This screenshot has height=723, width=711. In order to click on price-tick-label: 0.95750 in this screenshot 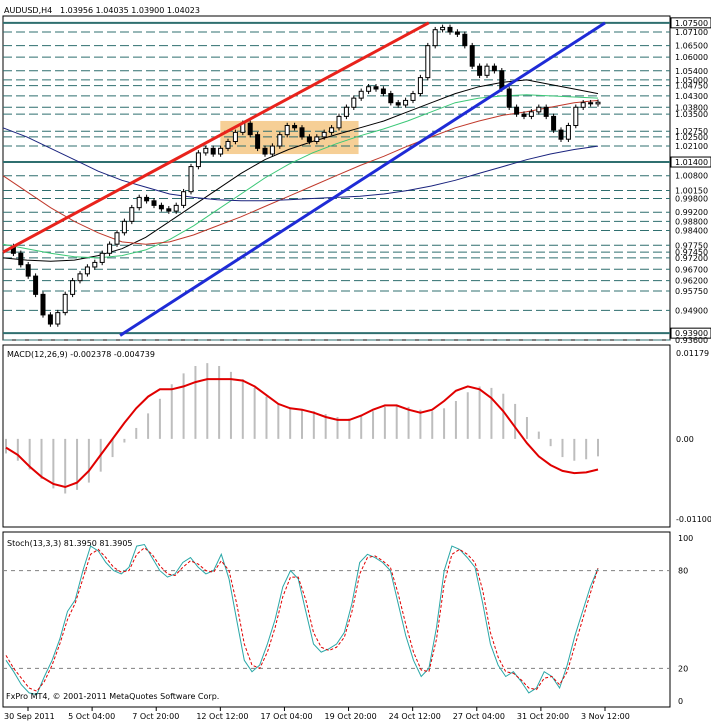, I will do `click(691, 291)`.